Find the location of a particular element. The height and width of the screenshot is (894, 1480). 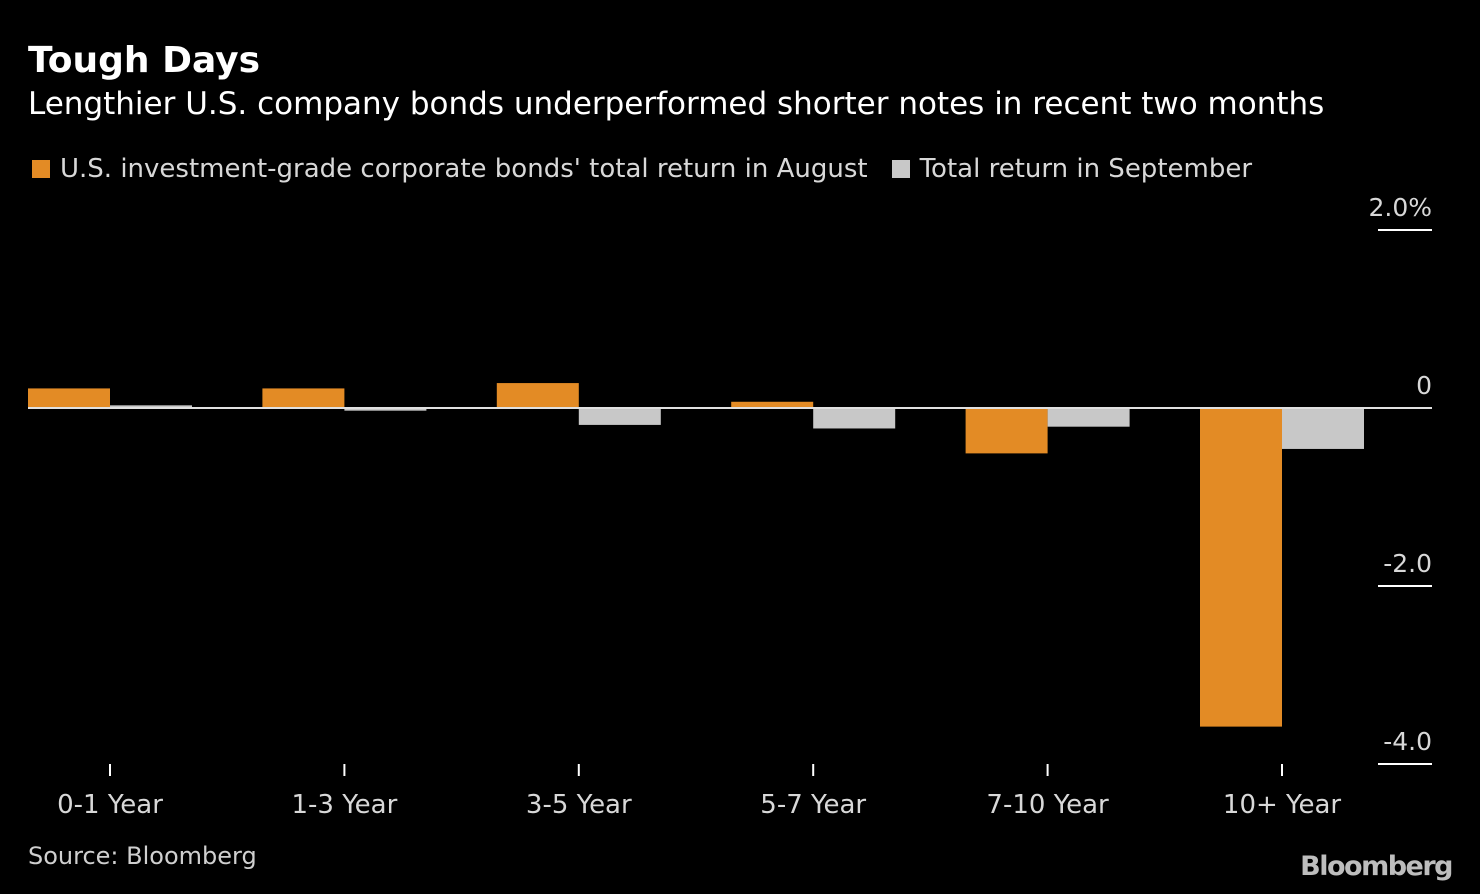

legend-item-september: Total return in September is located at coordinates (1072, 169).